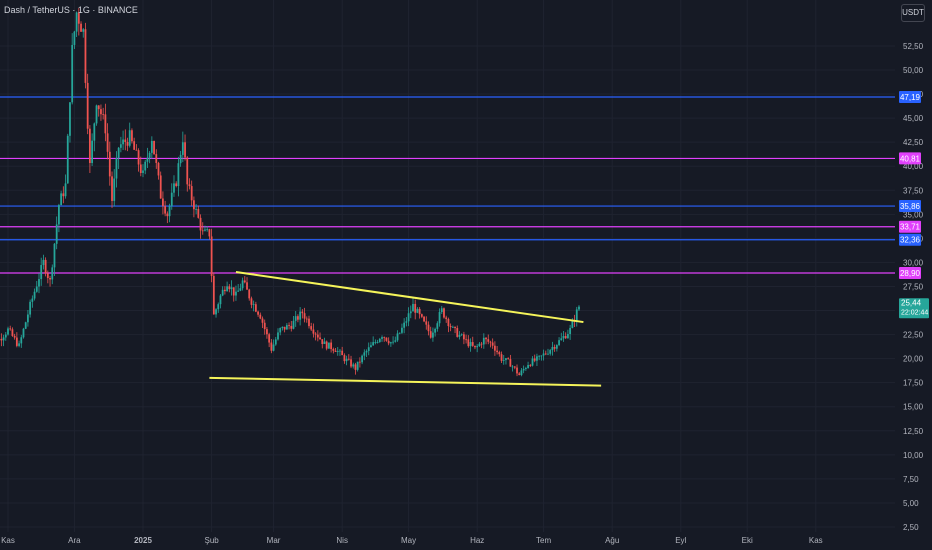 The width and height of the screenshot is (932, 550). Describe the element at coordinates (910, 158) in the screenshot. I see `level-tag-label: 40,81` at that location.